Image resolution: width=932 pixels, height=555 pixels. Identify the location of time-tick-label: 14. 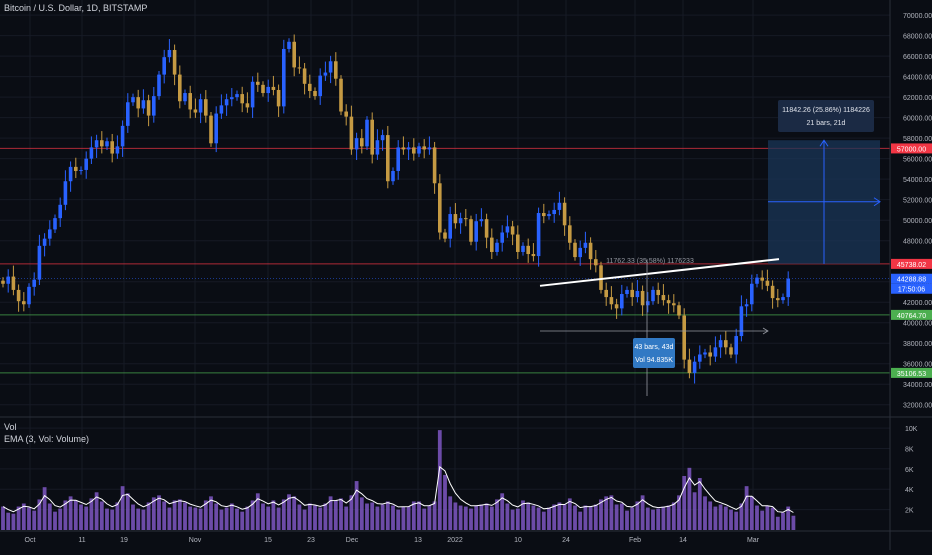
(683, 540).